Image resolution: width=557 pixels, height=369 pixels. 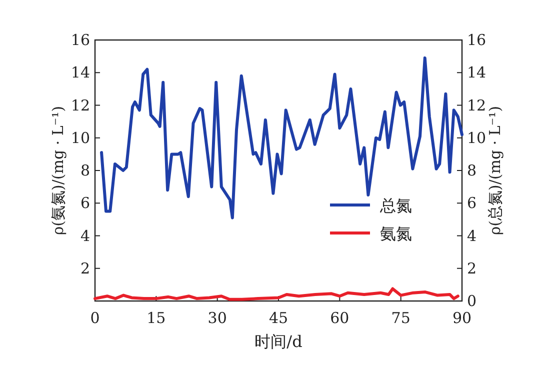 I want to click on x-axis-title: 时间/d, so click(x=278, y=341).